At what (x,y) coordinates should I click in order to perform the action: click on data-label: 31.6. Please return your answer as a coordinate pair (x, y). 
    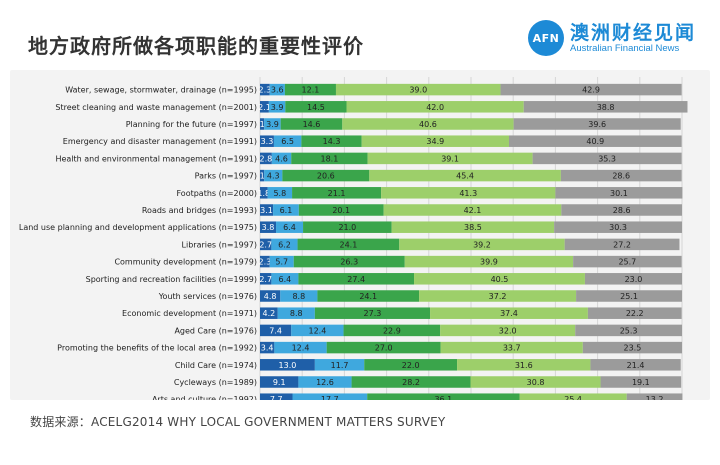
    Looking at the image, I should click on (524, 365).